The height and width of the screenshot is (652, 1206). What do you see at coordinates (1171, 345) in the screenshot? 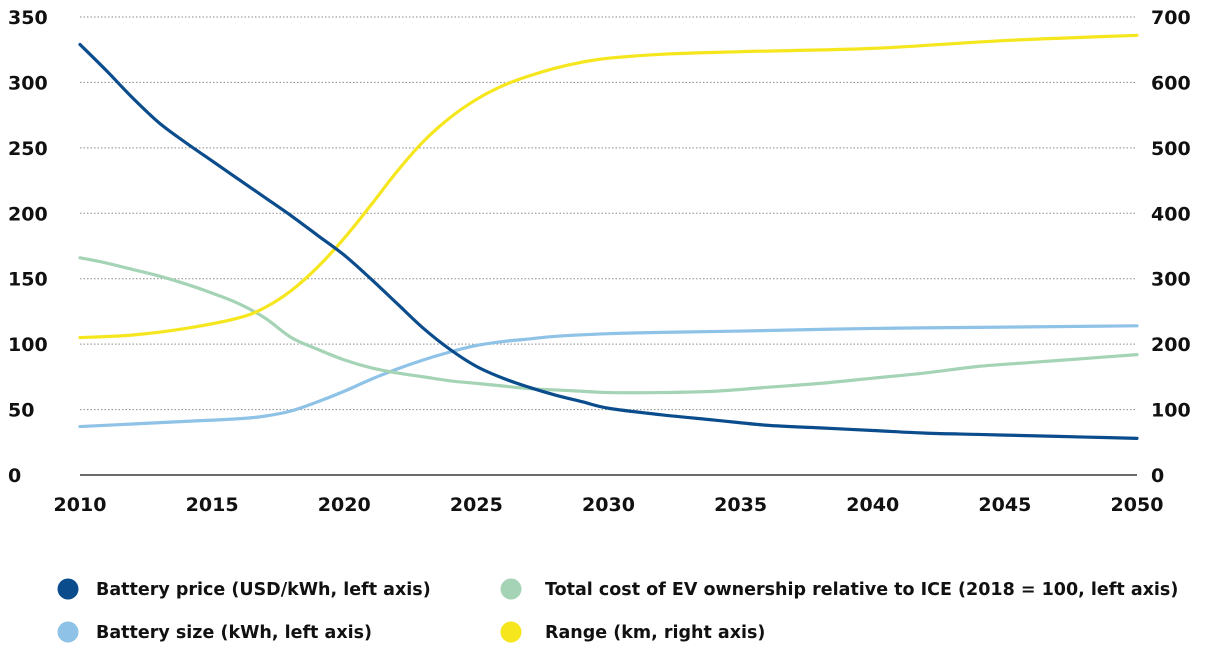
I see `y-tick-label-right: 200` at bounding box center [1171, 345].